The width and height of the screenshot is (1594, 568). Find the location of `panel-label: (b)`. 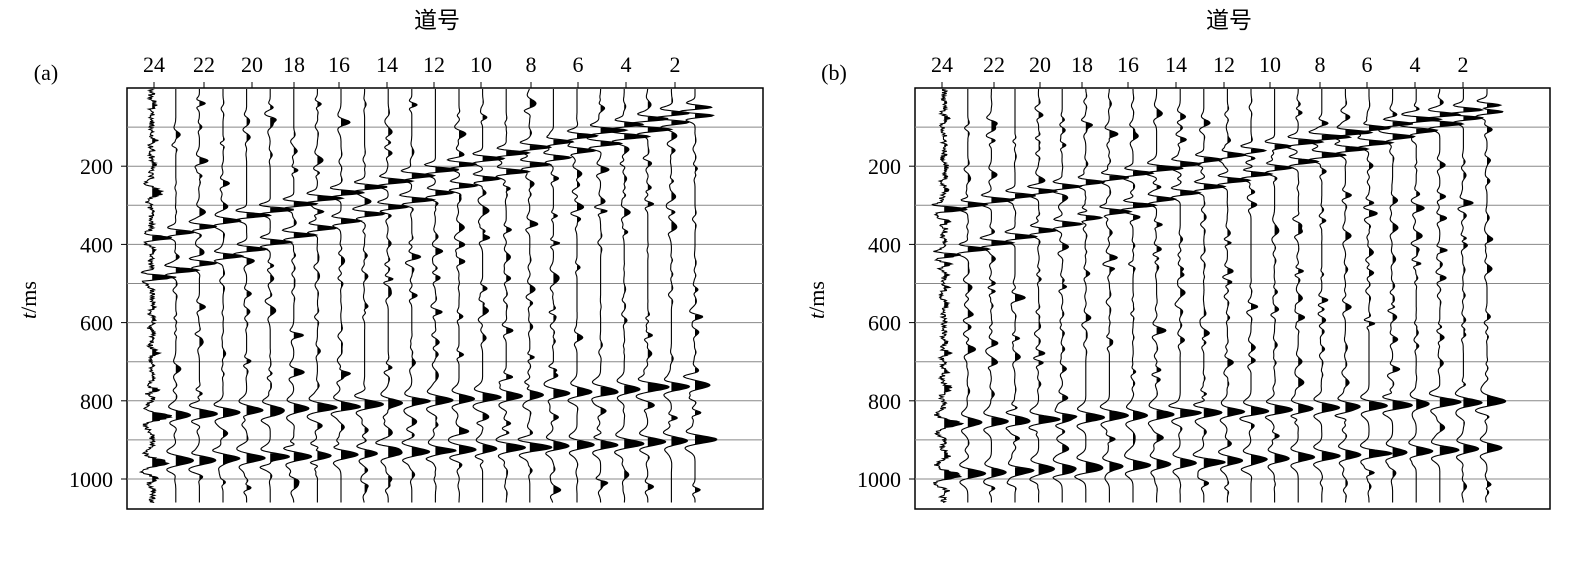

panel-label: (b) is located at coordinates (834, 72).